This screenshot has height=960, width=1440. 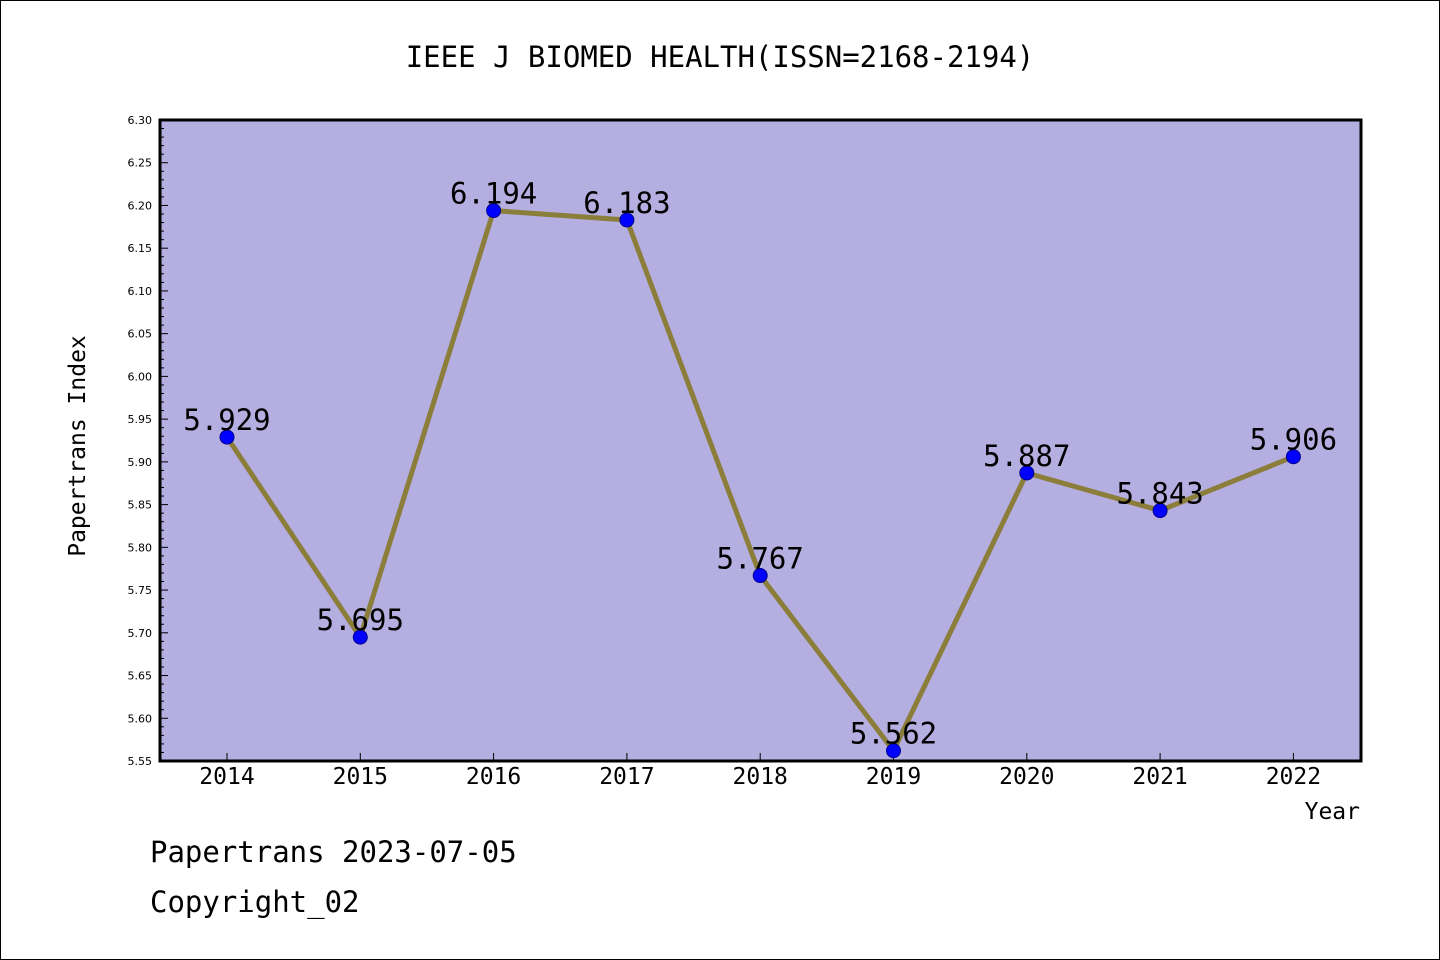 I want to click on y-tick-label: 6.20, so click(x=140, y=205).